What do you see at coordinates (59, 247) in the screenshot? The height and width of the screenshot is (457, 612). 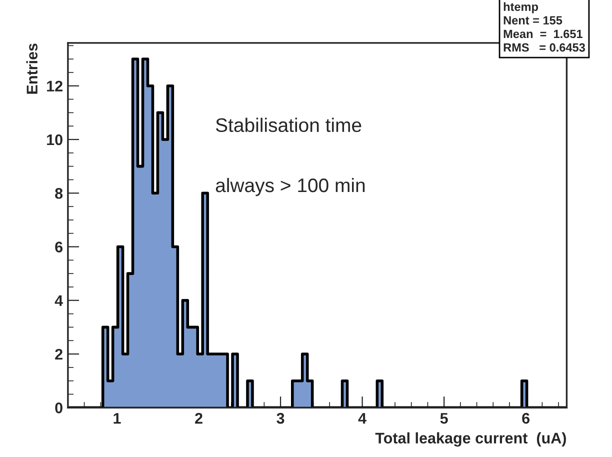 I see `y-tick-label: 6` at bounding box center [59, 247].